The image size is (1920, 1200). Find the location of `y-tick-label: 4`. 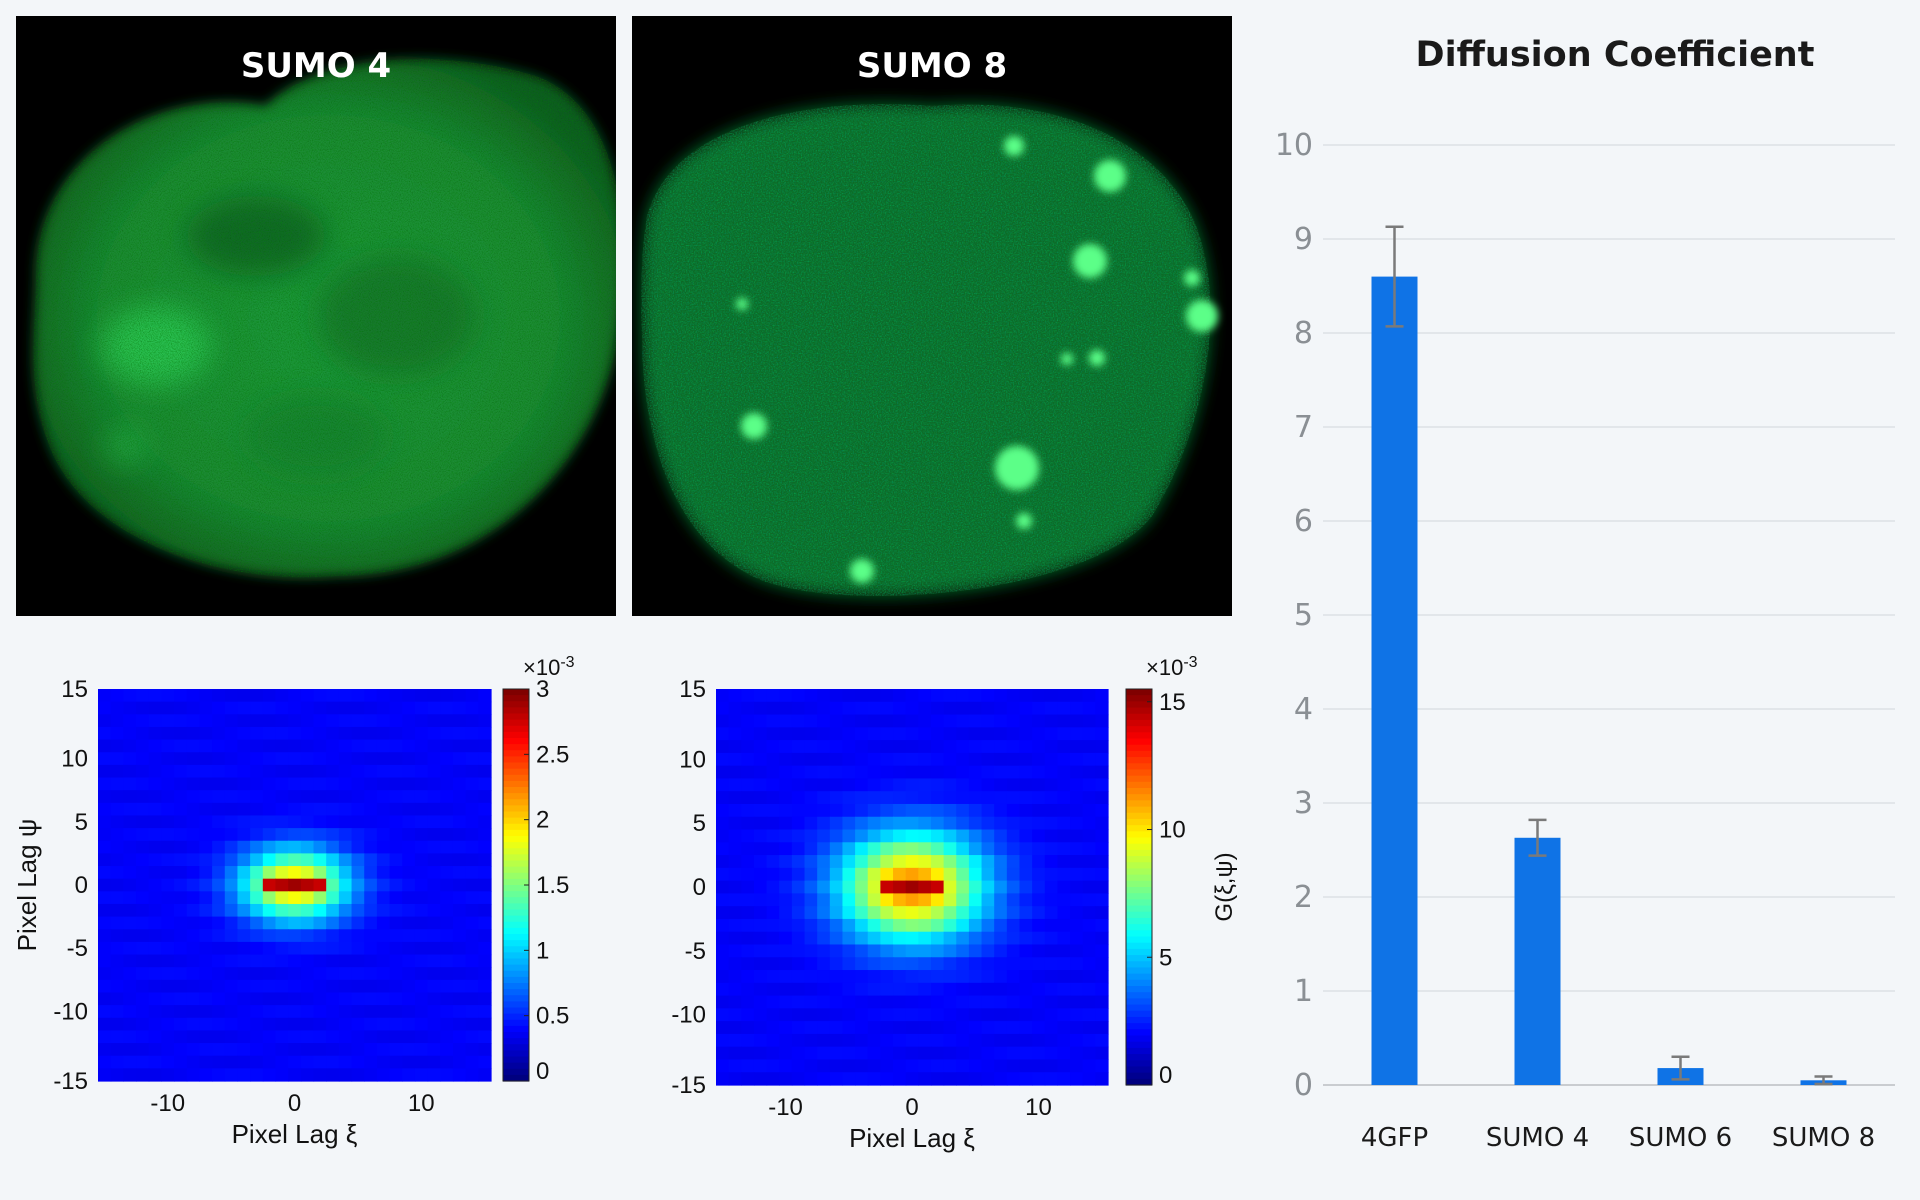

y-tick-label: 4 is located at coordinates (1303, 709).